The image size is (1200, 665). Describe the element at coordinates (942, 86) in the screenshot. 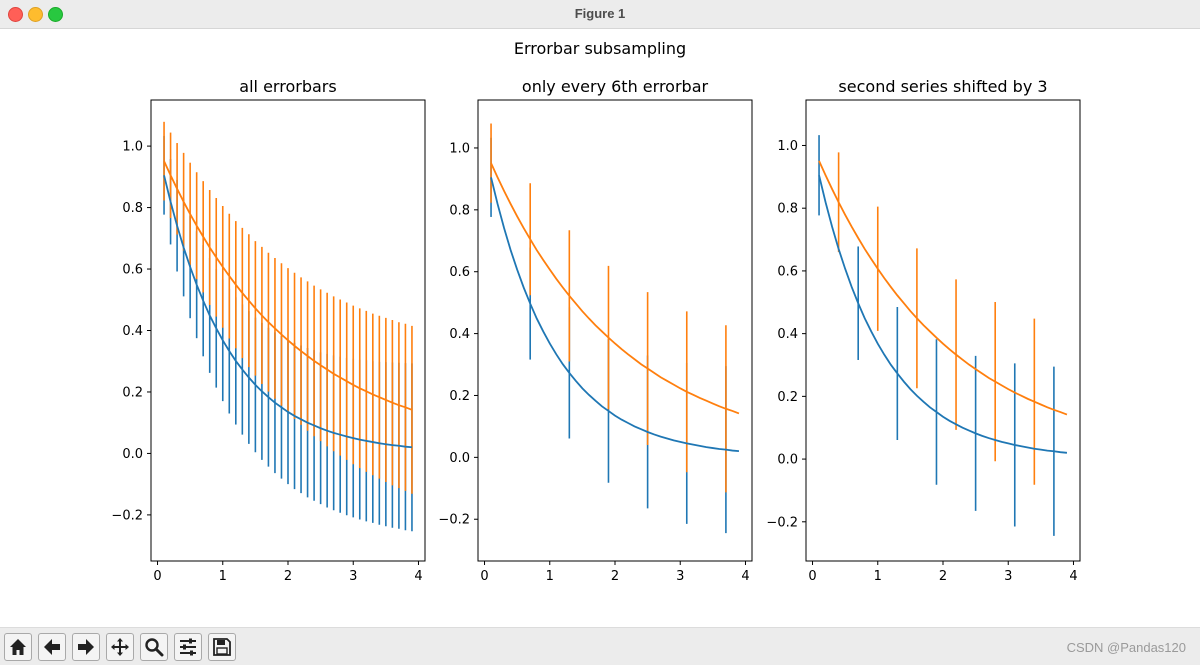

I see `subplot-title: second series shifted by 3` at that location.